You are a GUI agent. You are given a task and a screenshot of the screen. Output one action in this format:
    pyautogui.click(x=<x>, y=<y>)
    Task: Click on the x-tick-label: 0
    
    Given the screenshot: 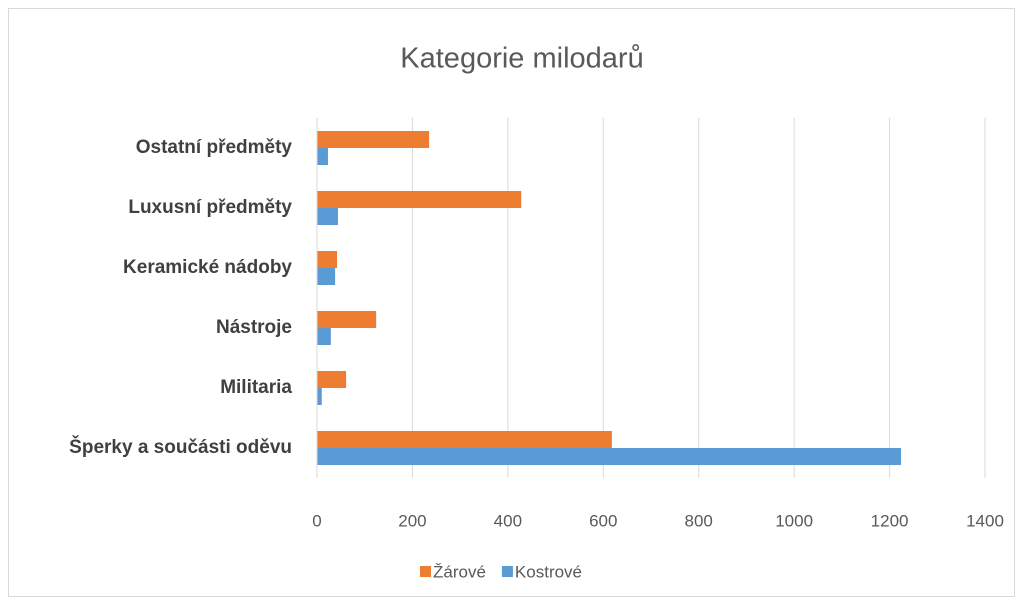 What is the action you would take?
    pyautogui.click(x=316, y=520)
    